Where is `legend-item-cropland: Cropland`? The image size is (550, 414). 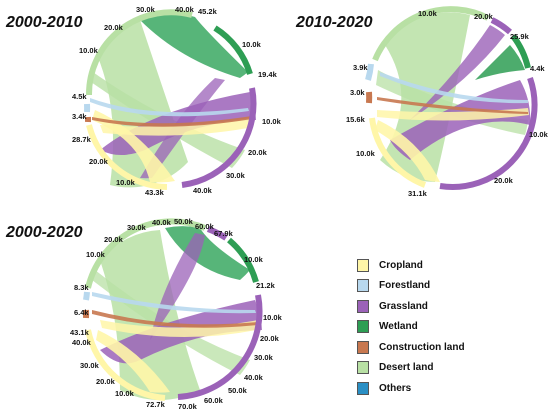
legend-item-cropland: Cropland is located at coordinates (437, 265).